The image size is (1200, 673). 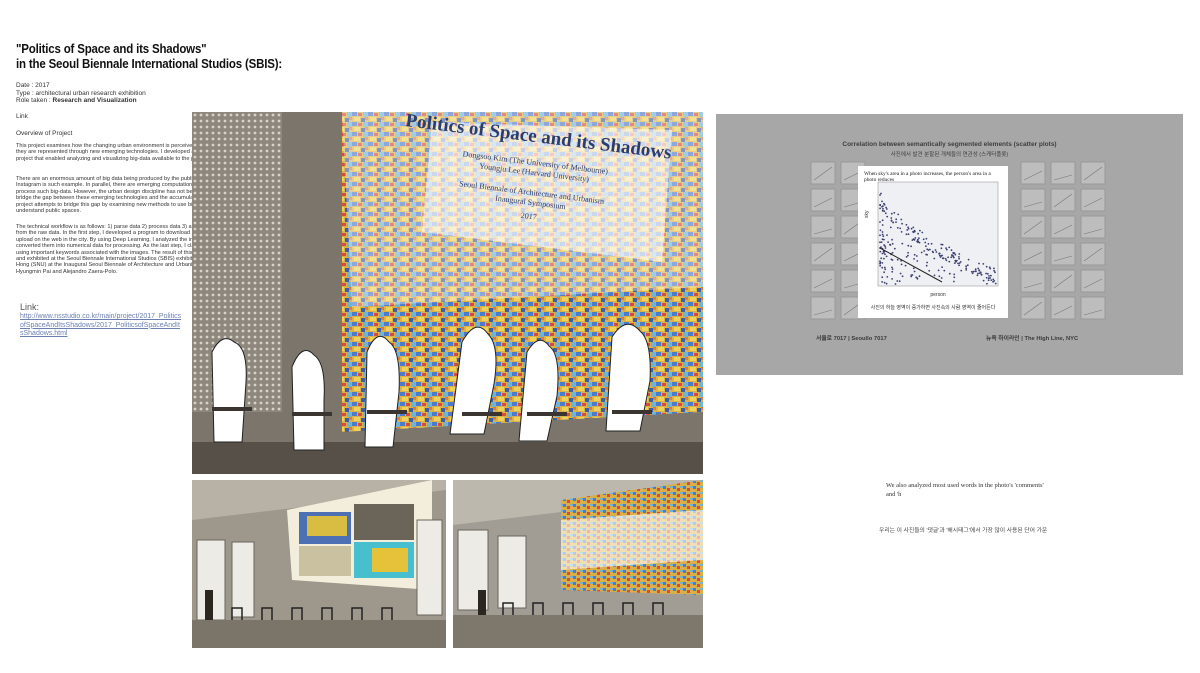 I want to click on meta-role: Role taken : Research and Visualization, so click(x=81, y=101).